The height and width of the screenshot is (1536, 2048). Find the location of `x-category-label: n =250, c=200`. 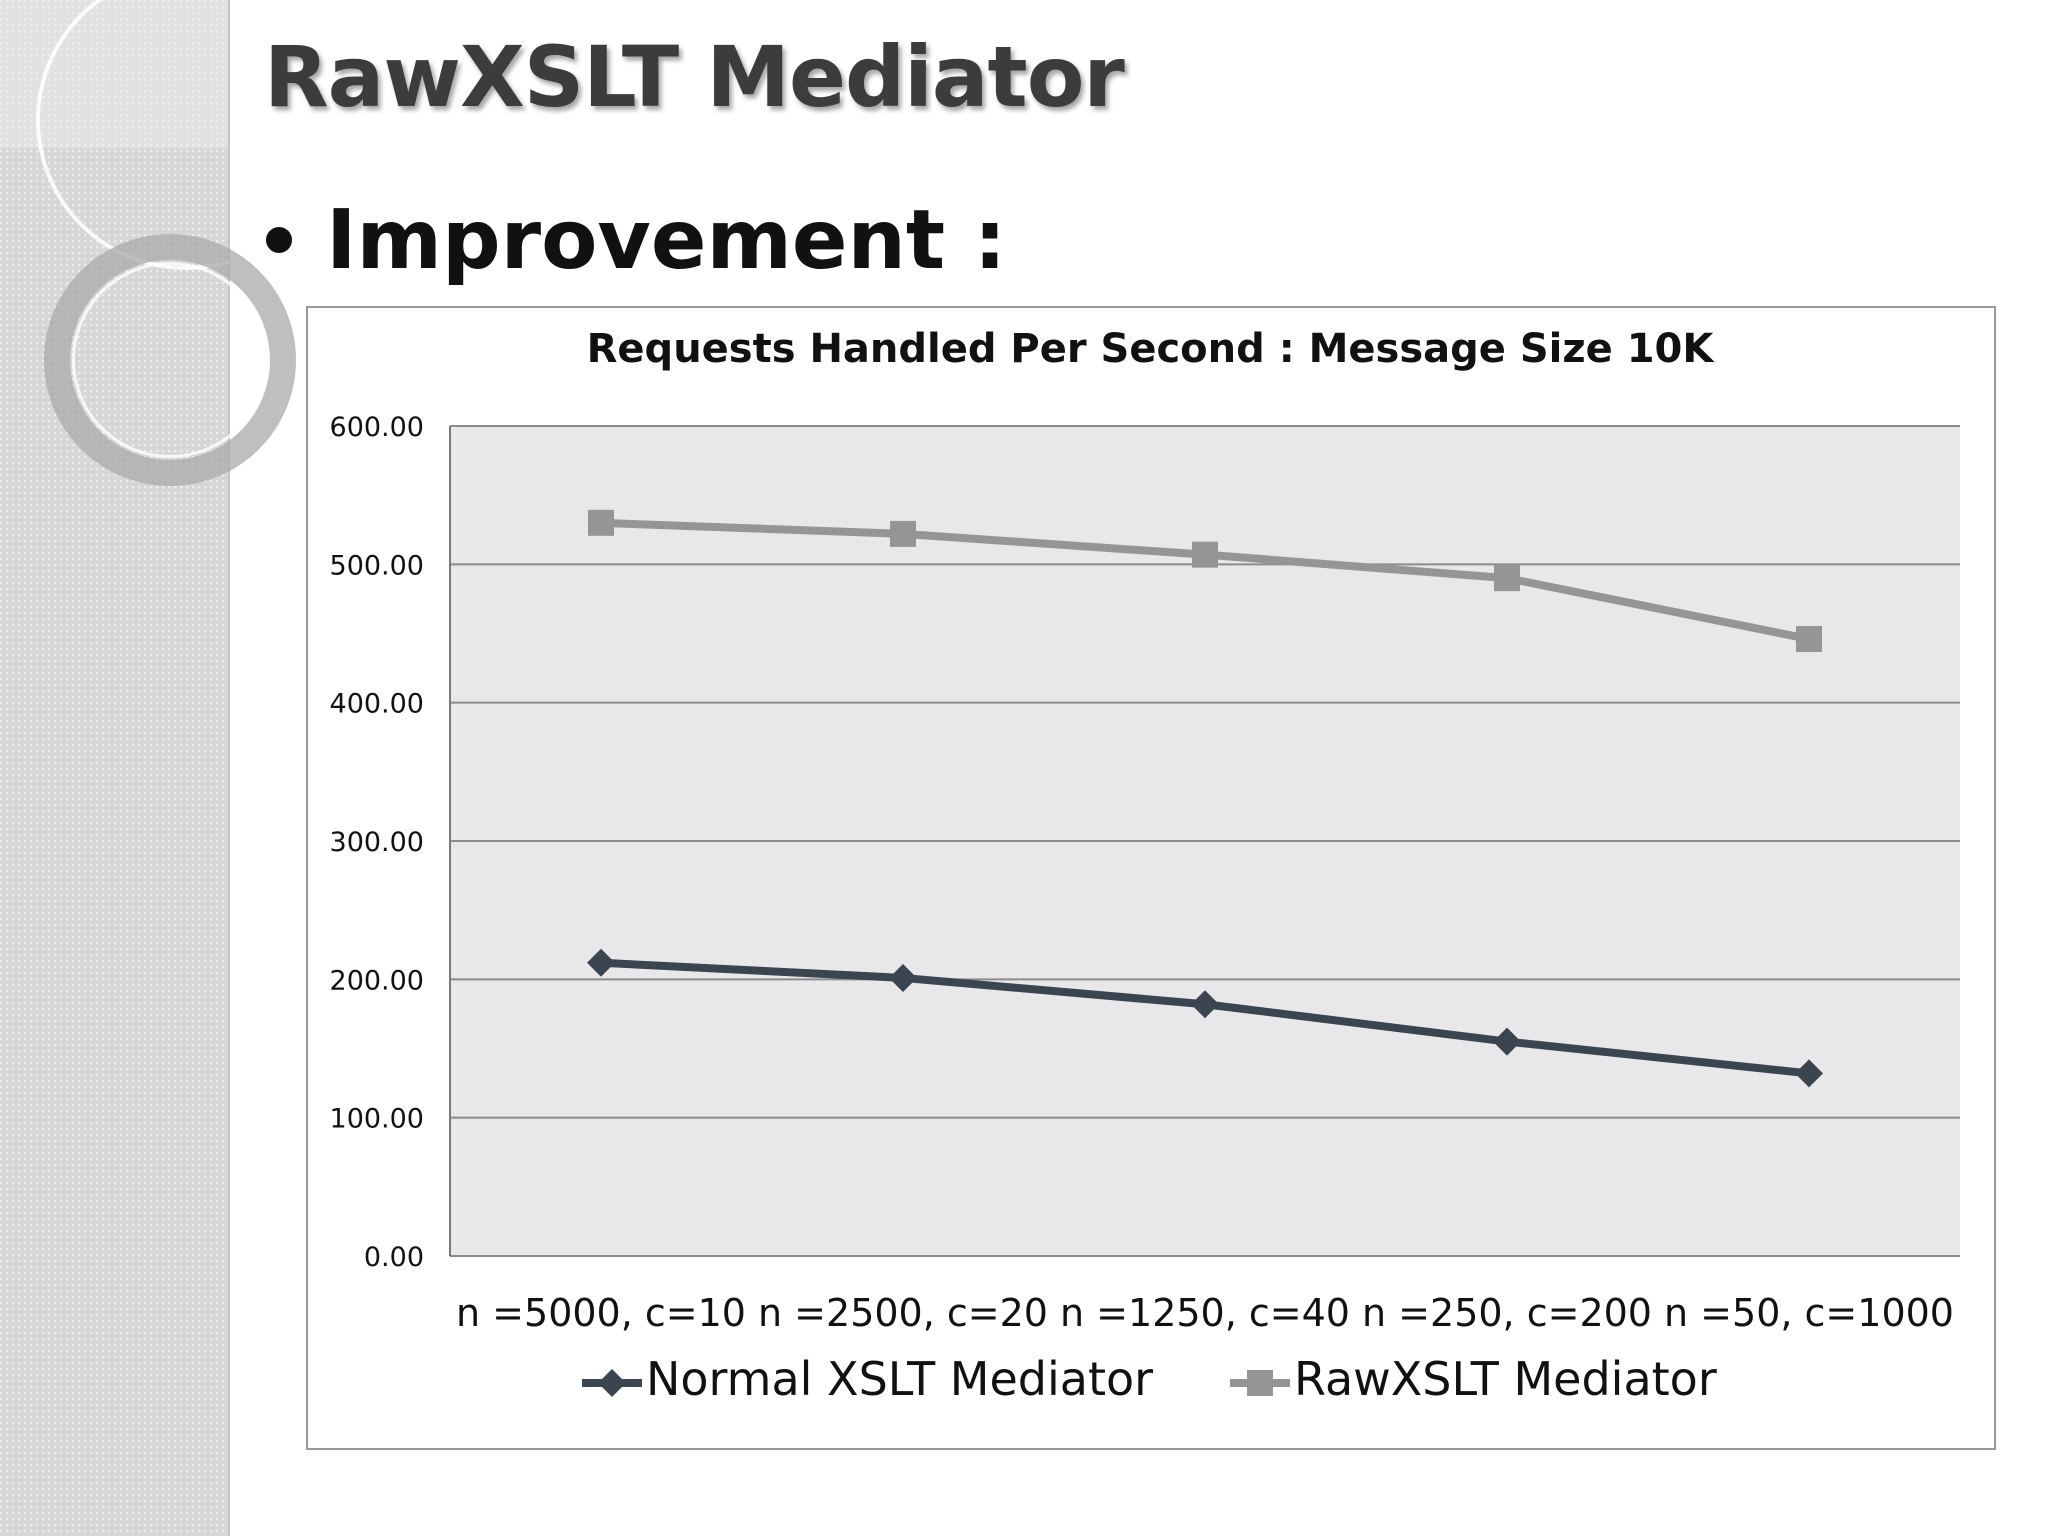

x-category-label: n =250, c=200 is located at coordinates (1507, 1313).